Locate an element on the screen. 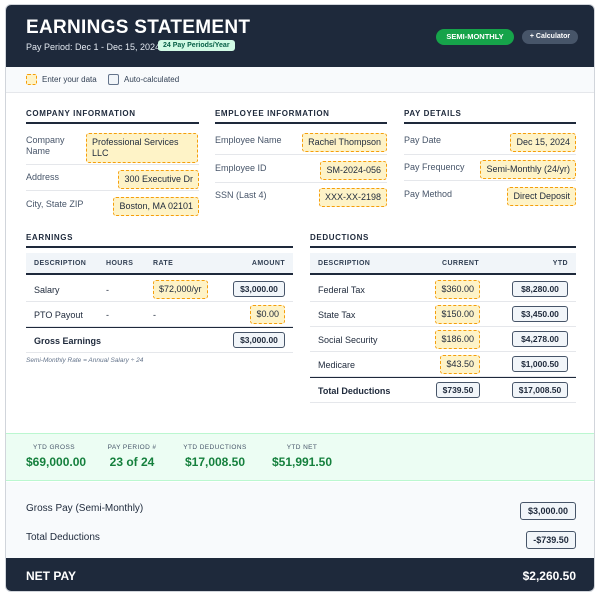  ssn-label: SSN (Last 4) is located at coordinates (241, 195).